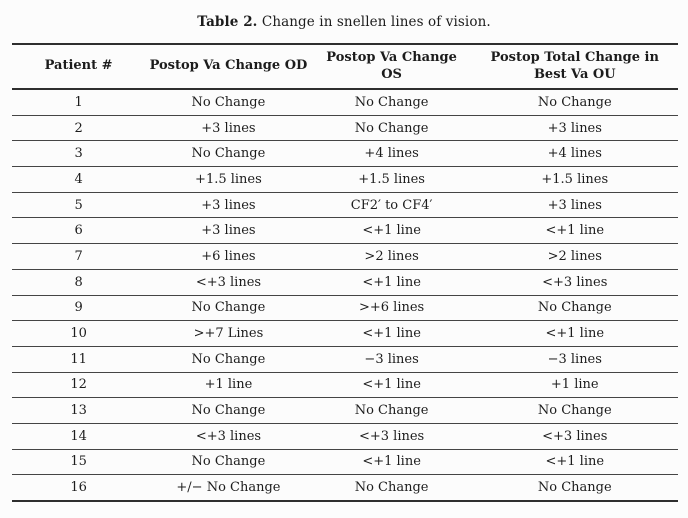 The height and width of the screenshot is (518, 688). I want to click on table-row: 3 No Change +4 lines +4 lines, so click(345, 154).